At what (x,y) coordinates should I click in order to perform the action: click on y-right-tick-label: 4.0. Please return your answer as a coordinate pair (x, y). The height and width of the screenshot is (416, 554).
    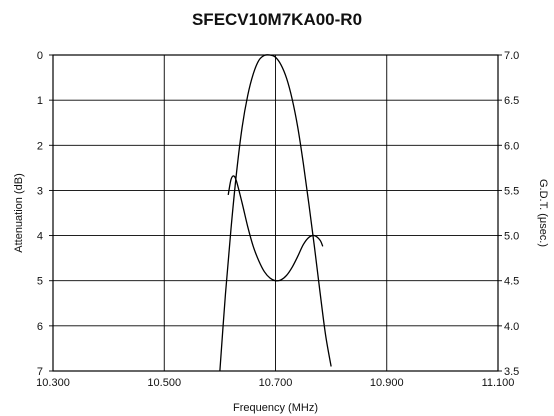
    Looking at the image, I should click on (511, 327).